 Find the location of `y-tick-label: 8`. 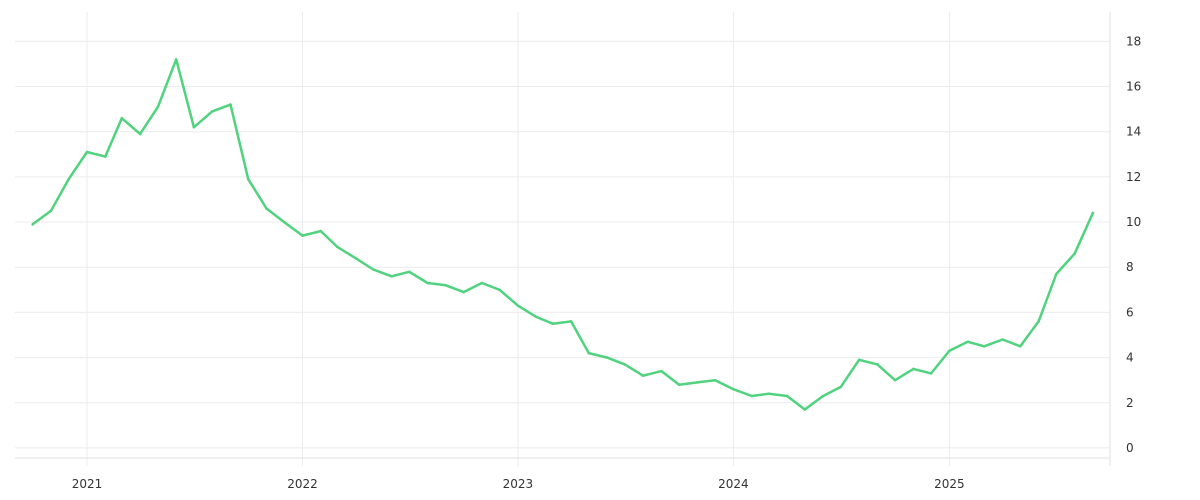

y-tick-label: 8 is located at coordinates (1130, 267).